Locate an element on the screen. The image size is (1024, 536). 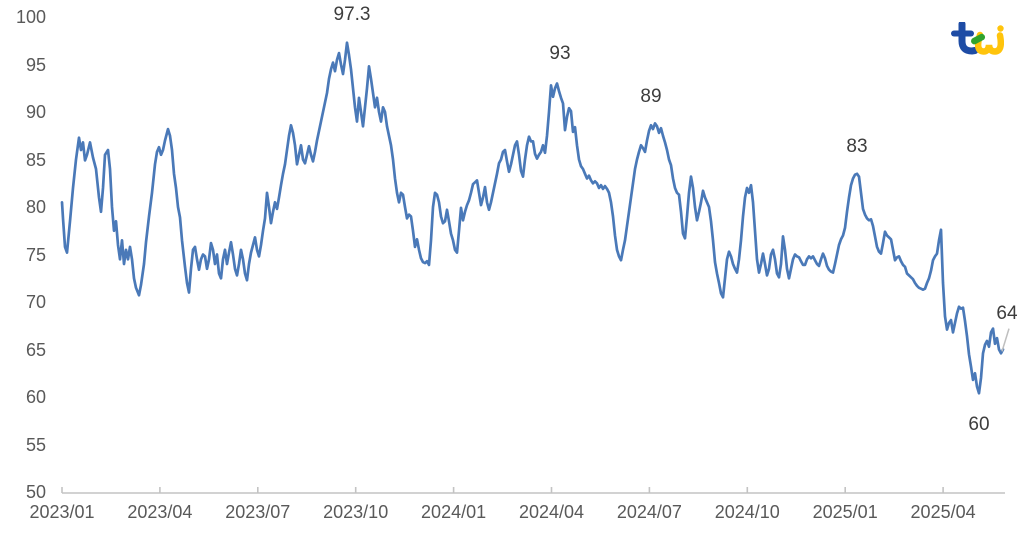
y-axis-label: 95 is located at coordinates (35, 64).